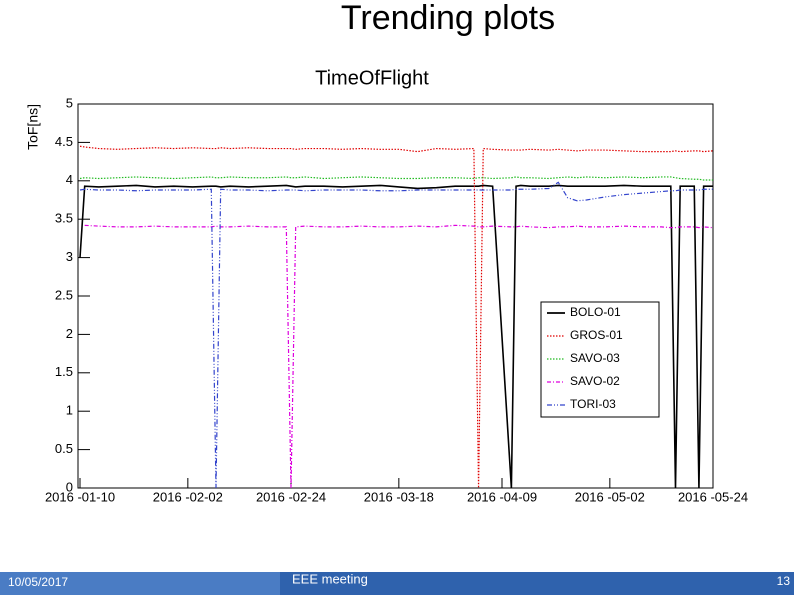 The height and width of the screenshot is (595, 794). I want to click on legend-box, so click(600, 359).